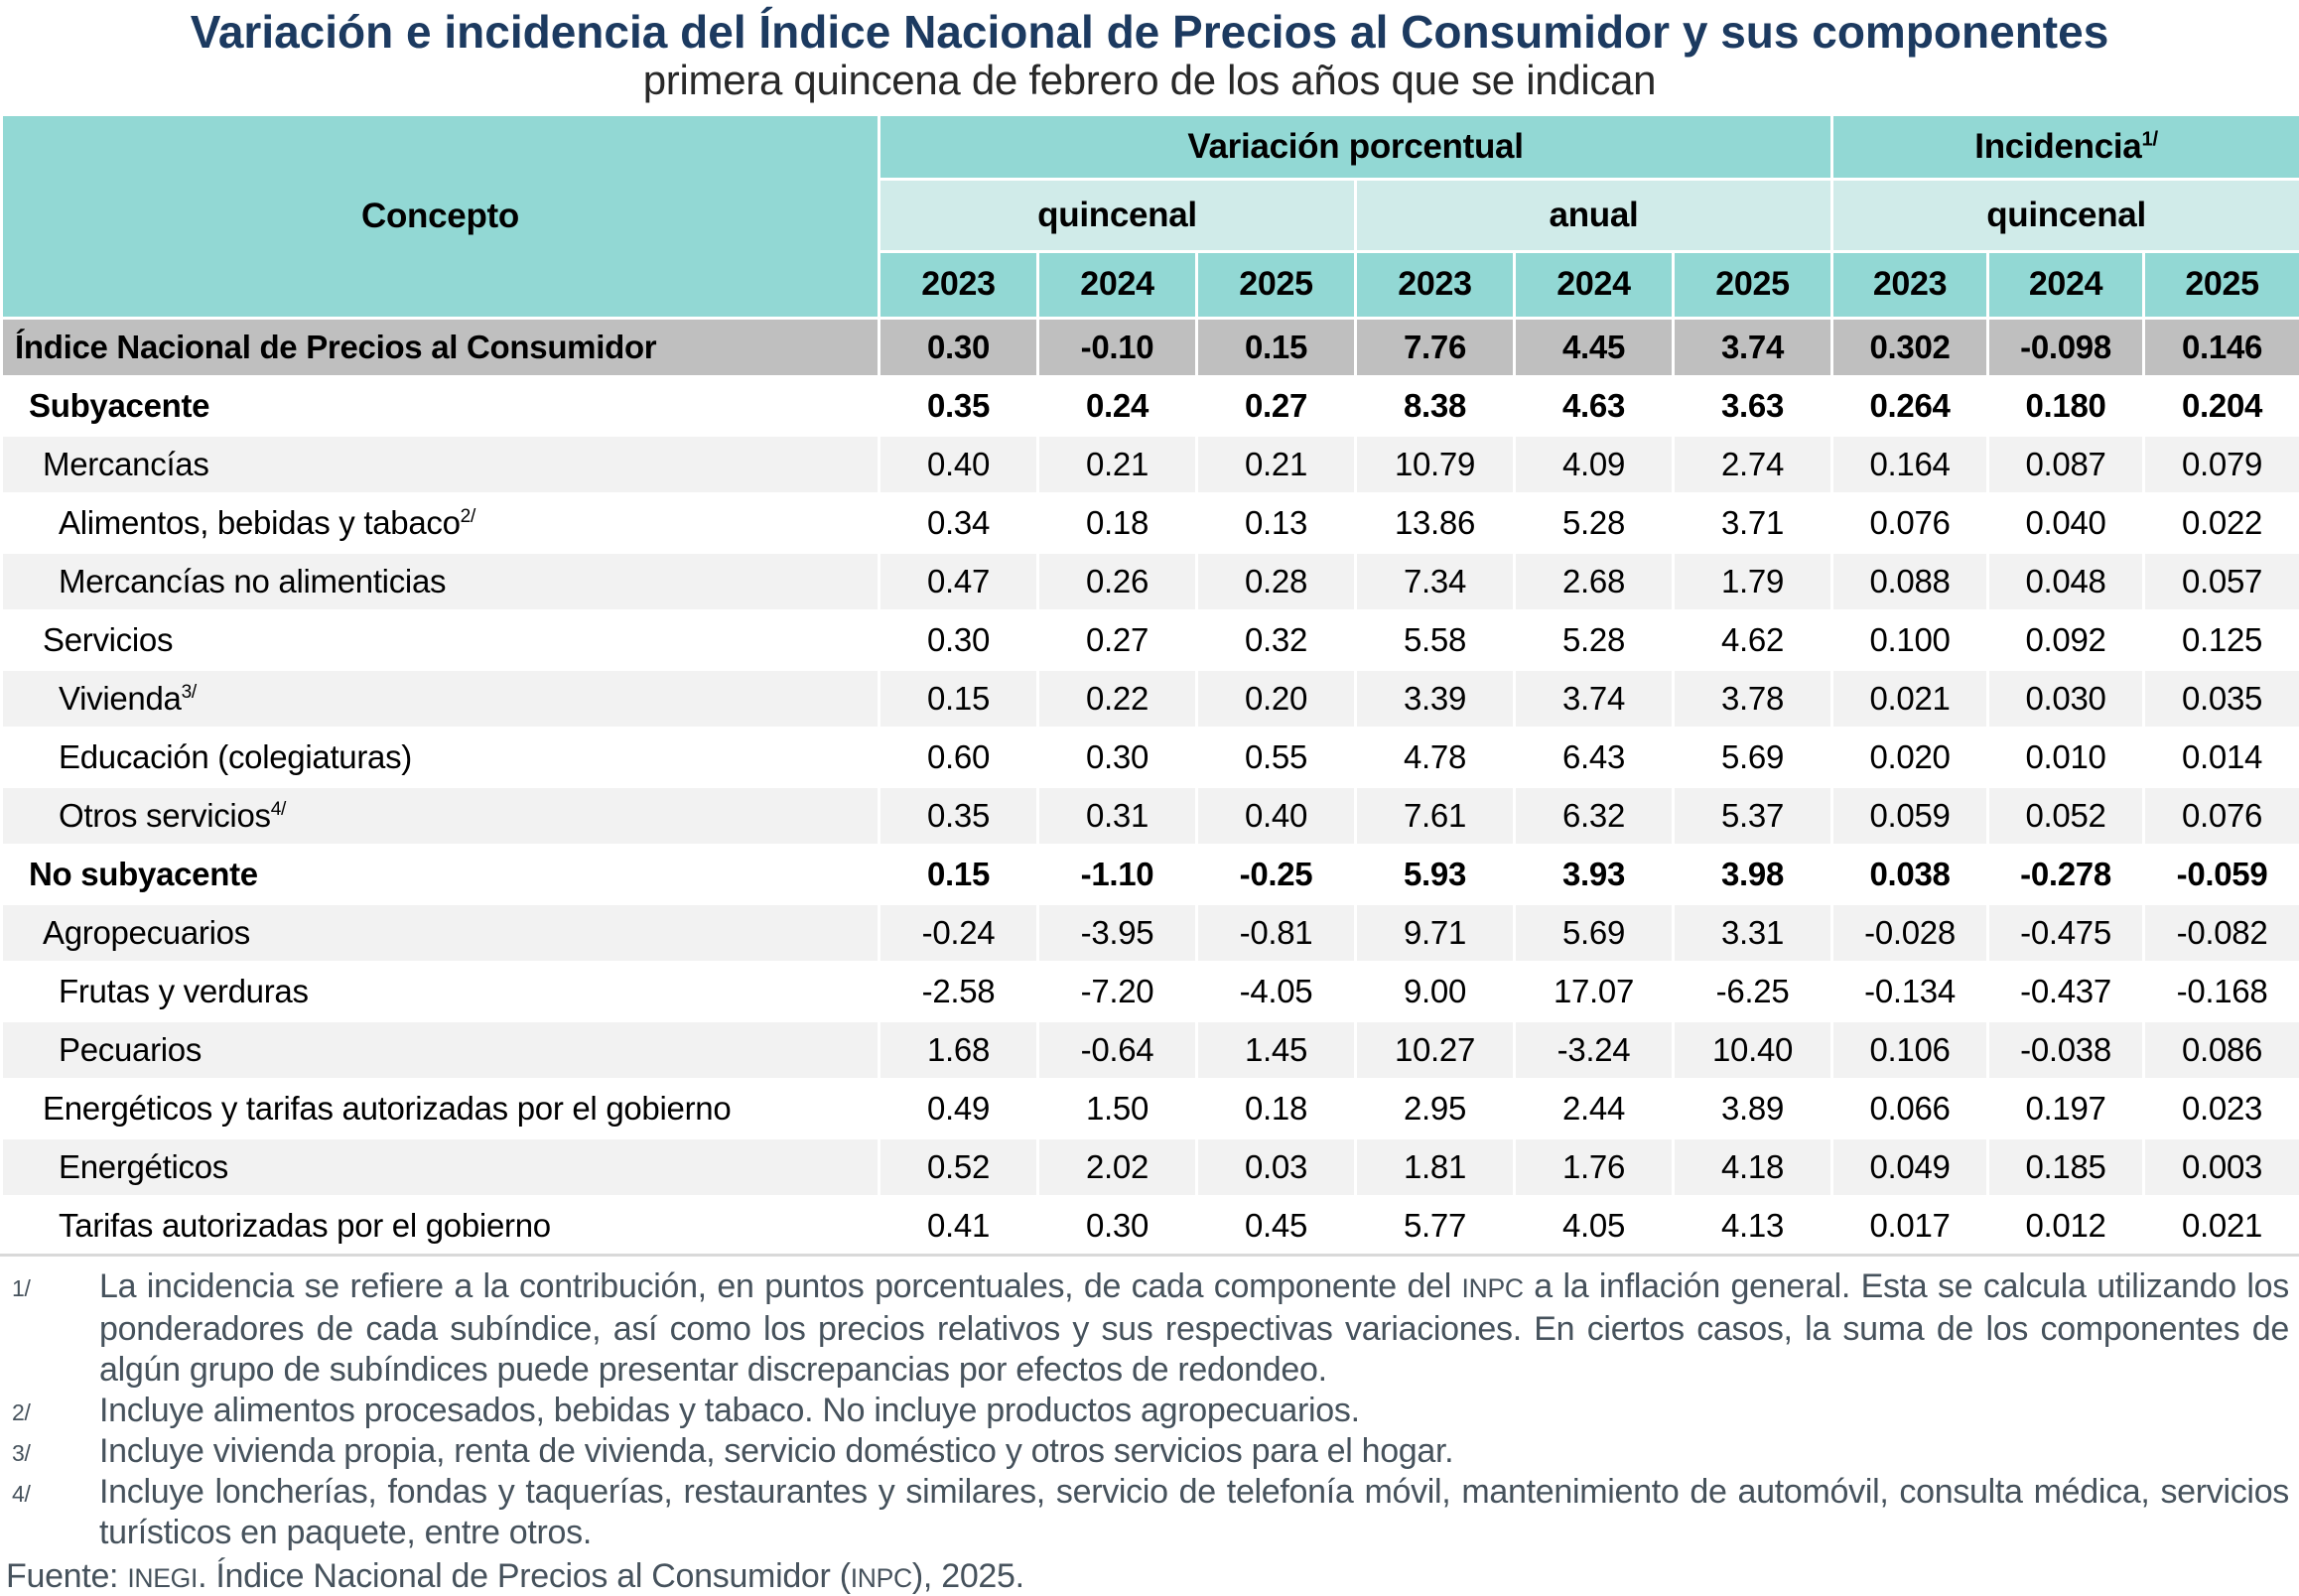  Describe the element at coordinates (1595, 932) in the screenshot. I see `value-cell: 5.69` at that location.